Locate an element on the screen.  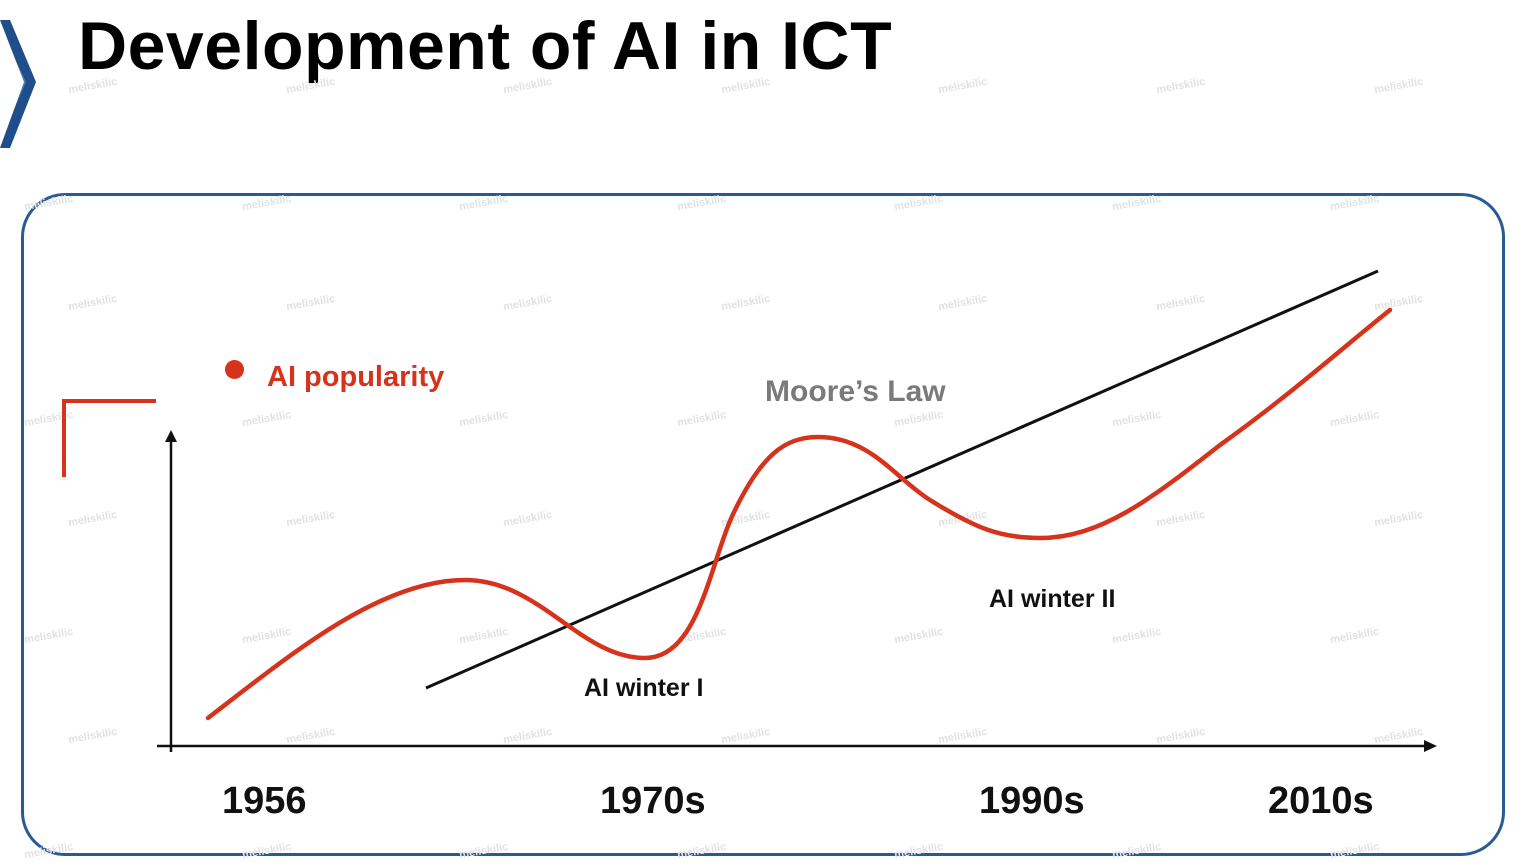
x-tick-1956: 1956 is located at coordinates (264, 801).